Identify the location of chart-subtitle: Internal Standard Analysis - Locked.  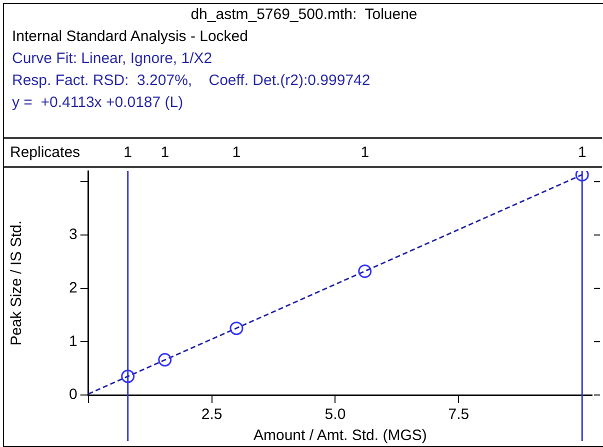
(130, 37).